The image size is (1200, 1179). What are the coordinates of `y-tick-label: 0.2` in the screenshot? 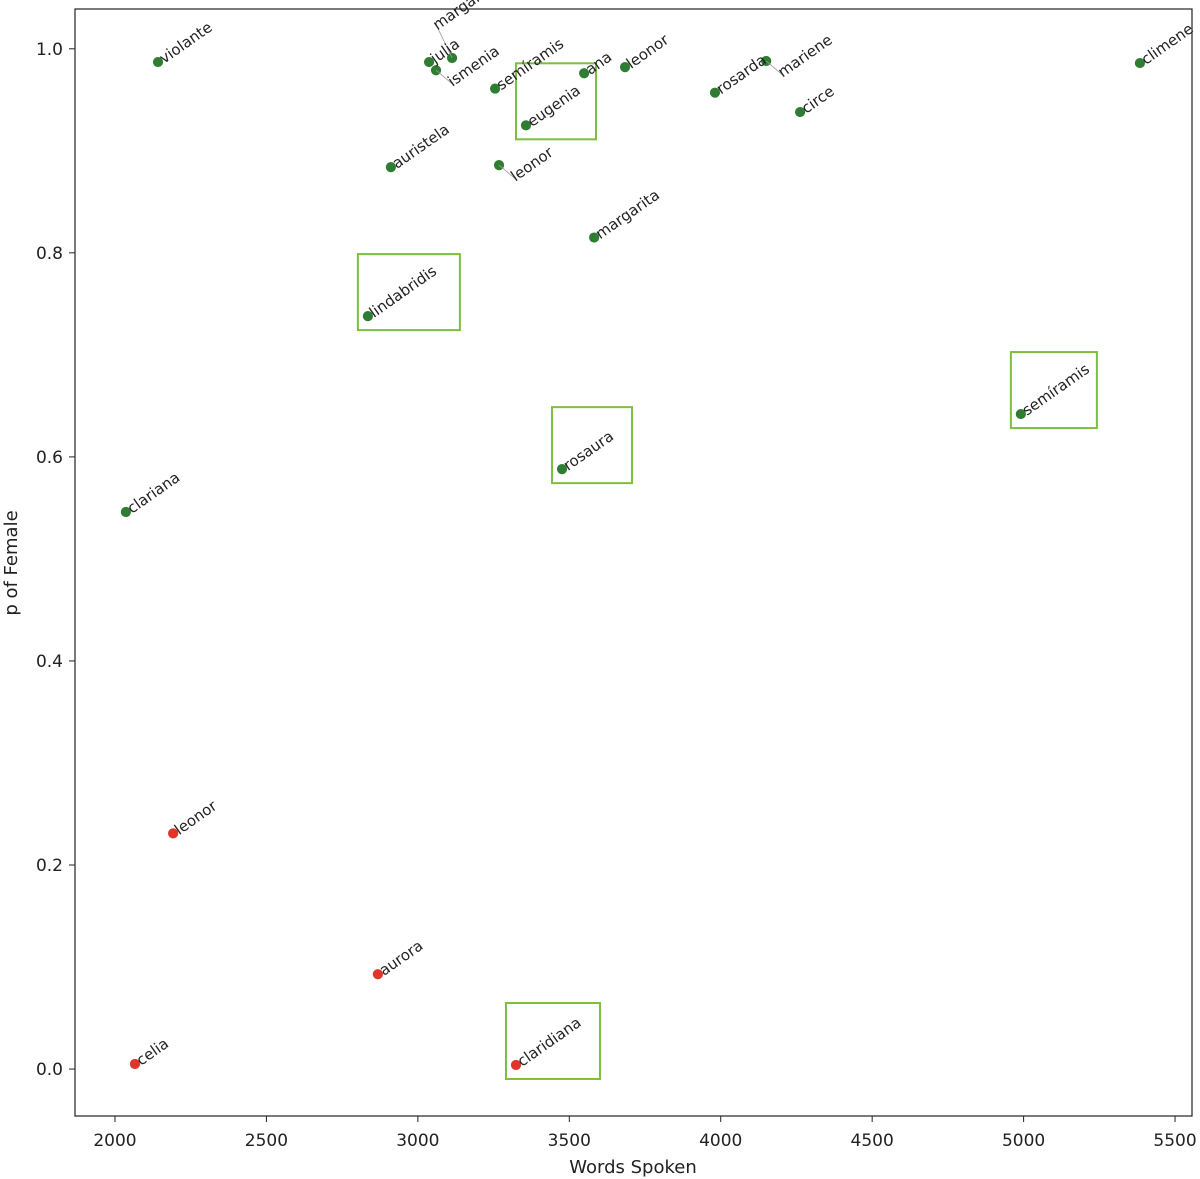 It's located at (49, 866).